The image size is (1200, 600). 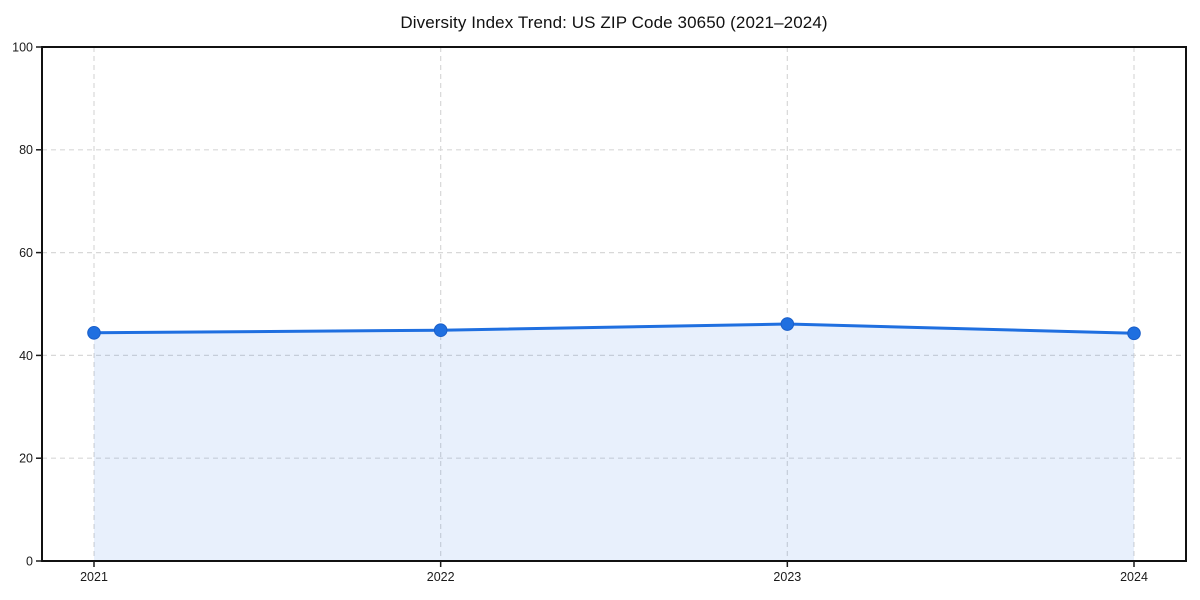 What do you see at coordinates (26, 356) in the screenshot?
I see `y-tick-label: 40` at bounding box center [26, 356].